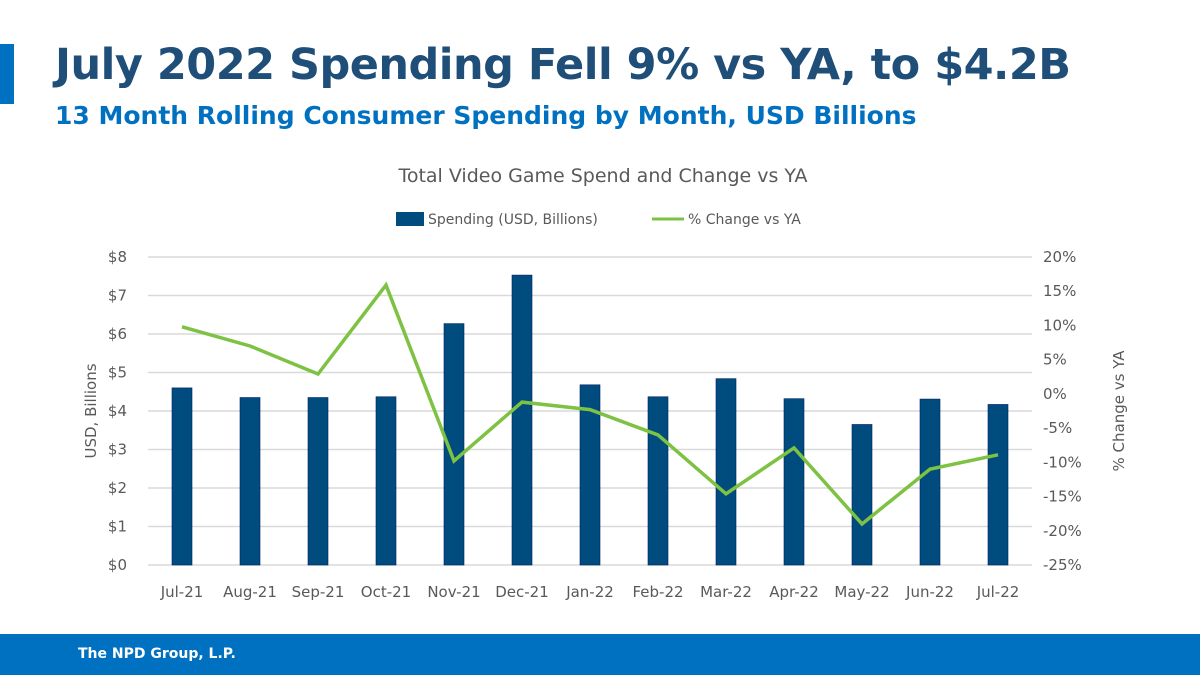 The height and width of the screenshot is (675, 1200). I want to click on x-tick-label: Feb-22, so click(657, 592).